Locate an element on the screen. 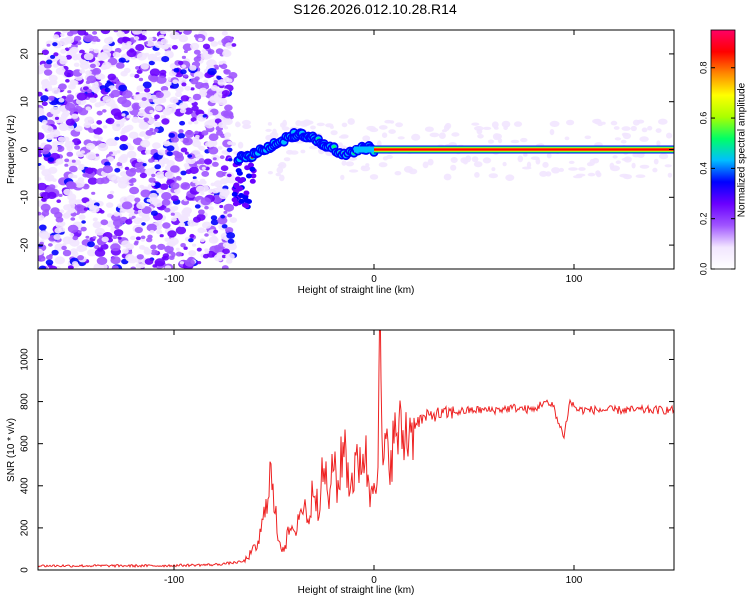 Image resolution: width=750 pixels, height=600 pixels. colorbar-tick-label: 0.2 is located at coordinates (703, 218).